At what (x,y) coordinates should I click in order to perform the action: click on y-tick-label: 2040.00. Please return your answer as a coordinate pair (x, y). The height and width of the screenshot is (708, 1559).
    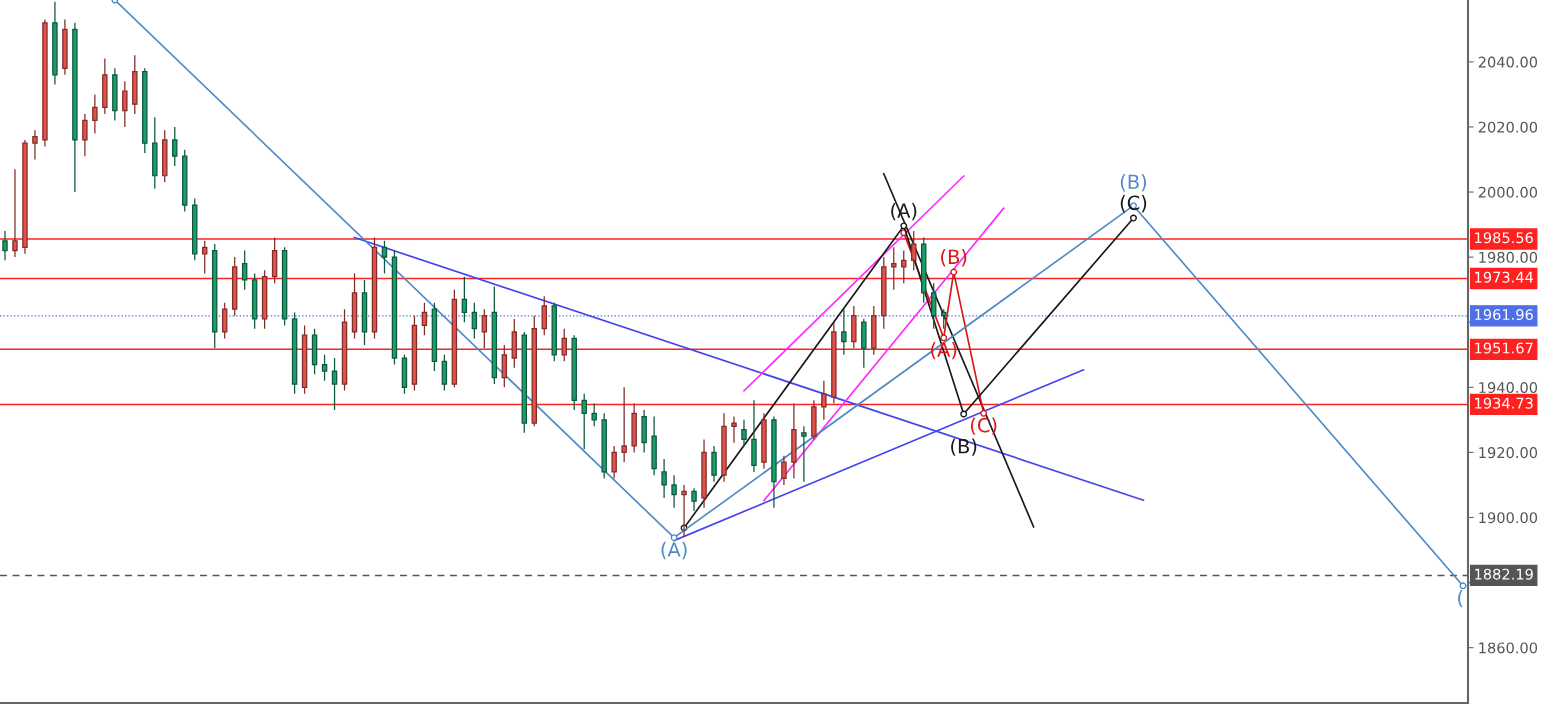
    Looking at the image, I should click on (1508, 62).